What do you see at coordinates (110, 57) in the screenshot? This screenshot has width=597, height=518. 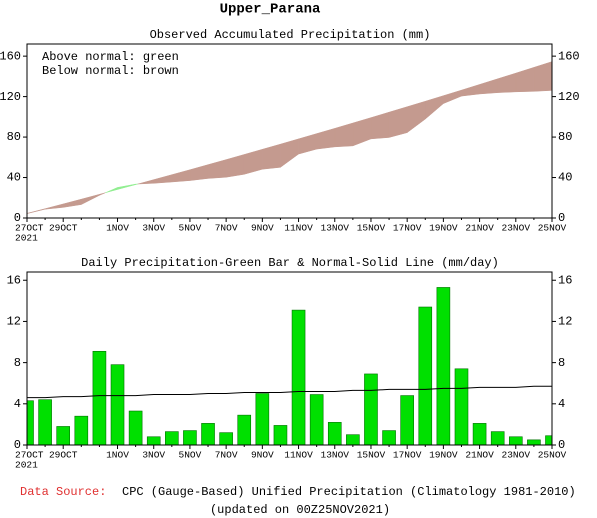 I see `annotation: Above normal: green` at bounding box center [110, 57].